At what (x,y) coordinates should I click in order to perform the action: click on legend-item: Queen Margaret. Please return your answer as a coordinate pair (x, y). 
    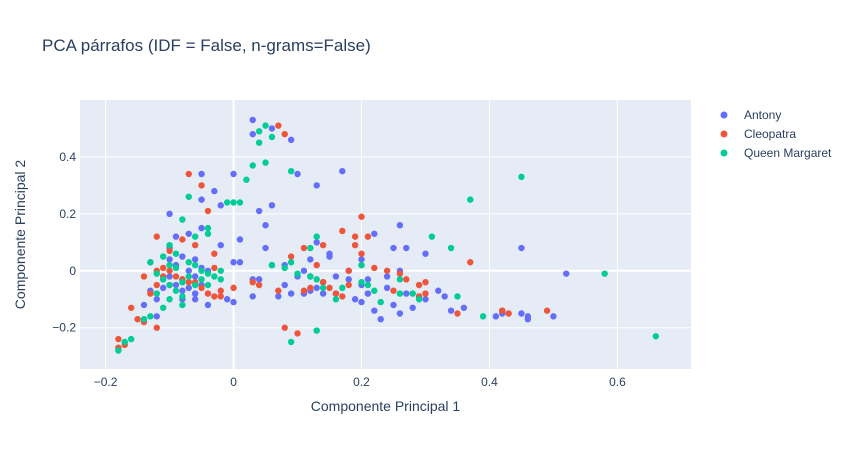
    Looking at the image, I should click on (776, 153).